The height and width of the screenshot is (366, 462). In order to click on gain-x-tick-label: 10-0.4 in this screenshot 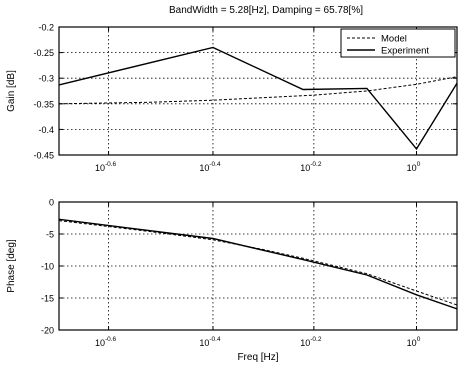, I will do `click(210, 167)`.